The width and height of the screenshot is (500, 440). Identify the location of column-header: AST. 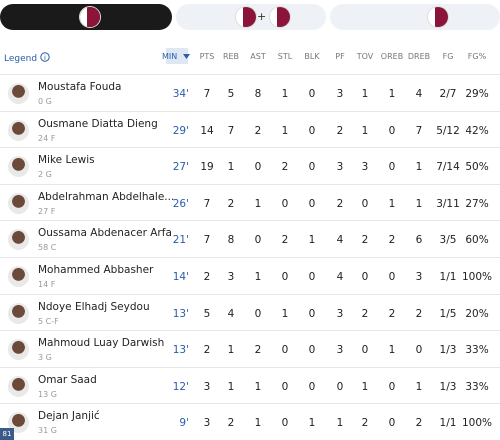
(258, 56).